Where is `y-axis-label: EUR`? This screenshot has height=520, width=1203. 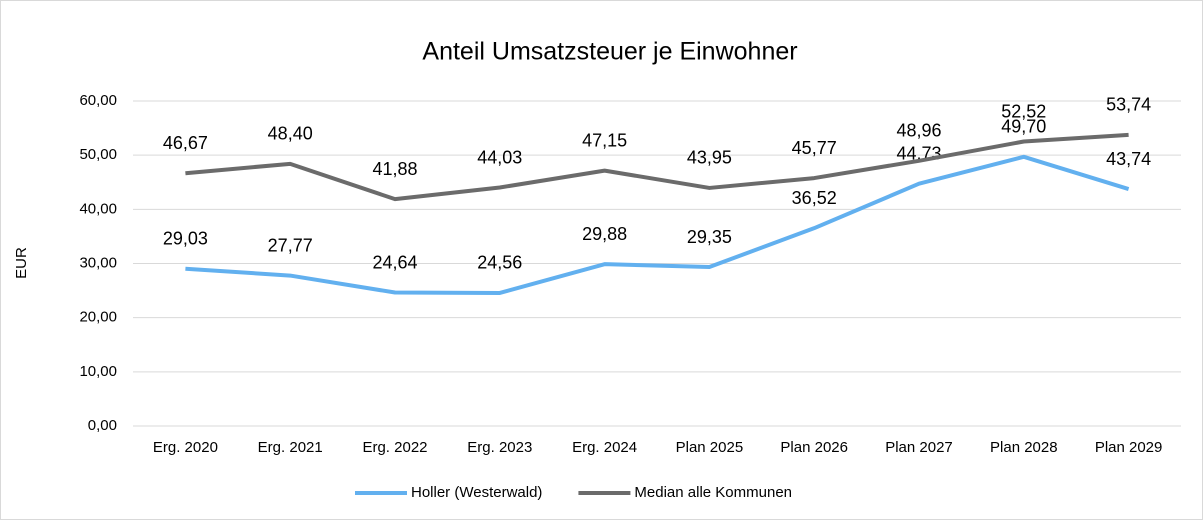
y-axis-label: EUR is located at coordinates (21, 263).